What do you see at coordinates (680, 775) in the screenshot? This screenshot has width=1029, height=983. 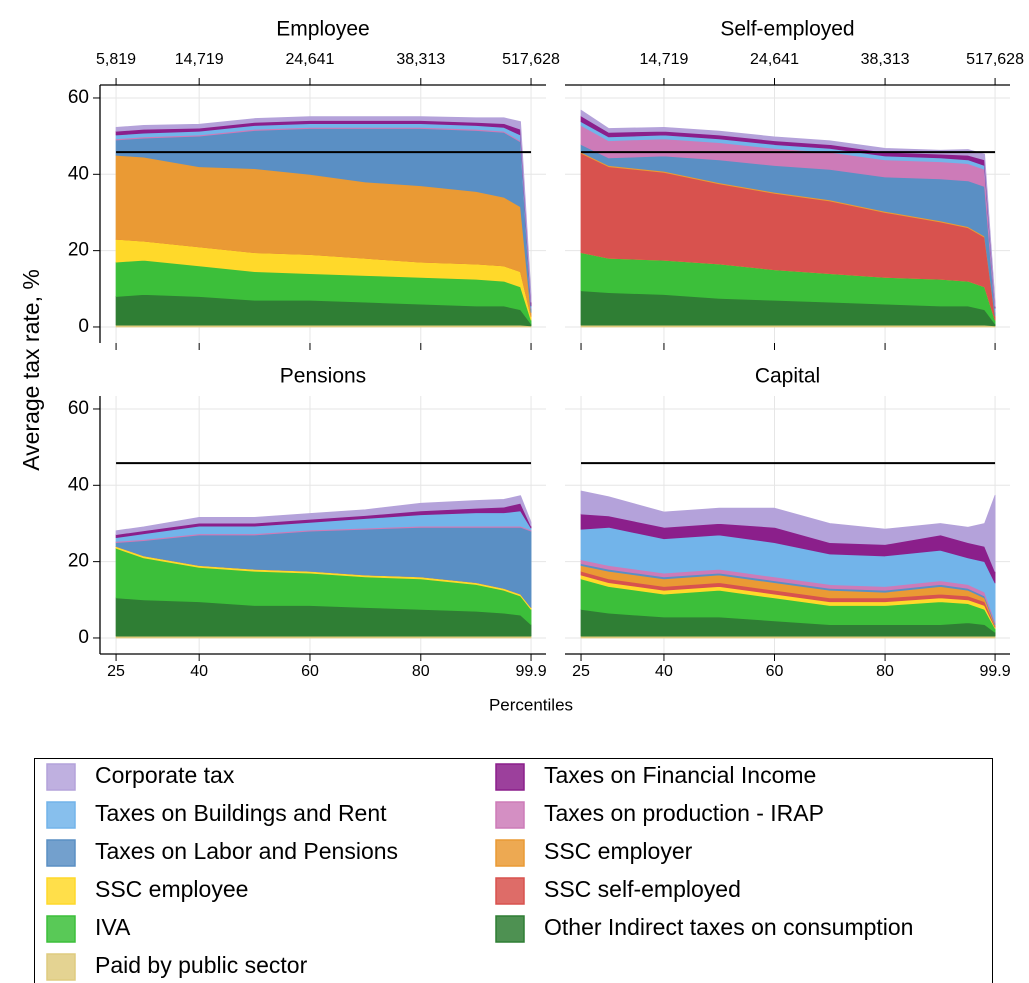 I see `legend-label: Taxes on Financial Income` at bounding box center [680, 775].